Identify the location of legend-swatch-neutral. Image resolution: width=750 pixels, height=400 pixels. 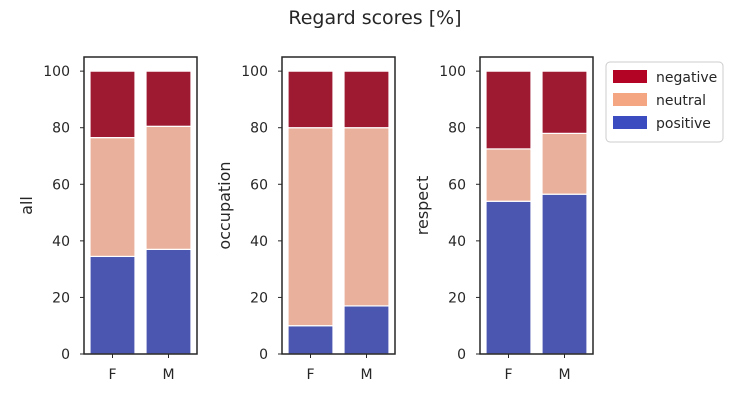
(630, 99).